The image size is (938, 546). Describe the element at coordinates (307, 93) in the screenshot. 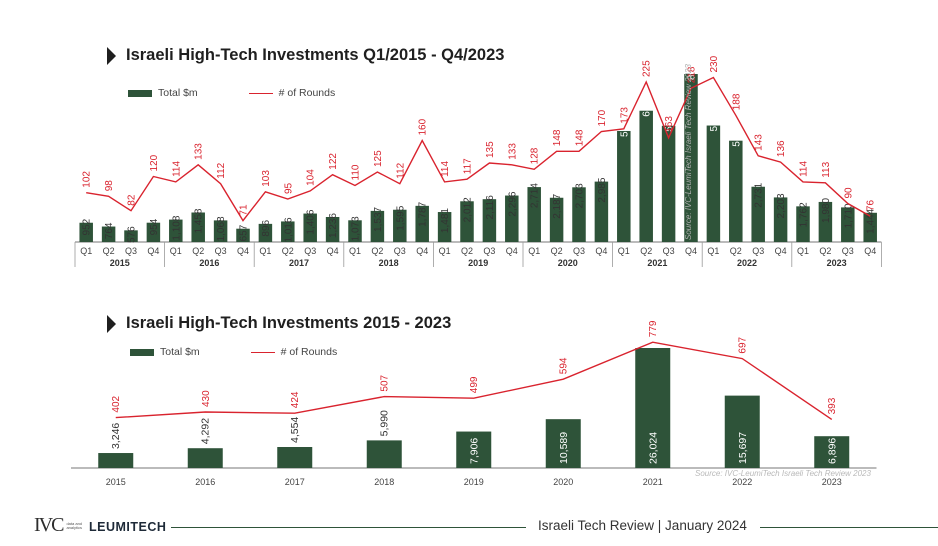

I see `legend-line-label: # of Rounds` at that location.